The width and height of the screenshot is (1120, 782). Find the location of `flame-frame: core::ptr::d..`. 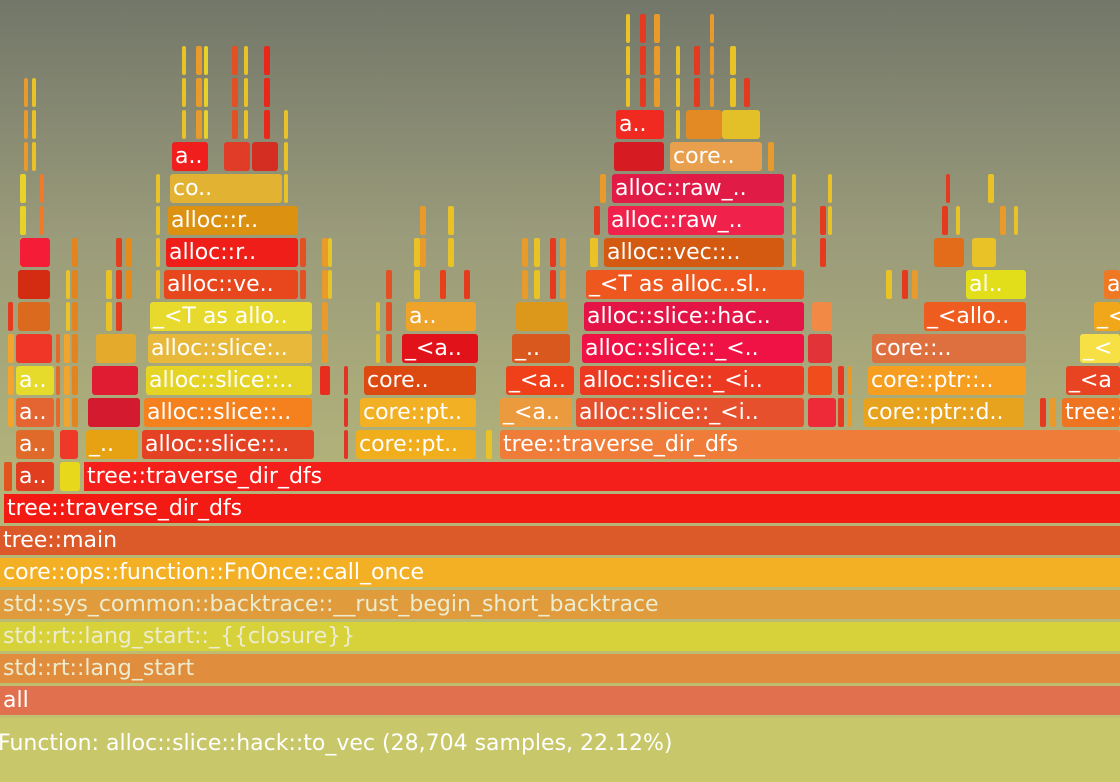

flame-frame: core::ptr::d.. is located at coordinates (944, 412).